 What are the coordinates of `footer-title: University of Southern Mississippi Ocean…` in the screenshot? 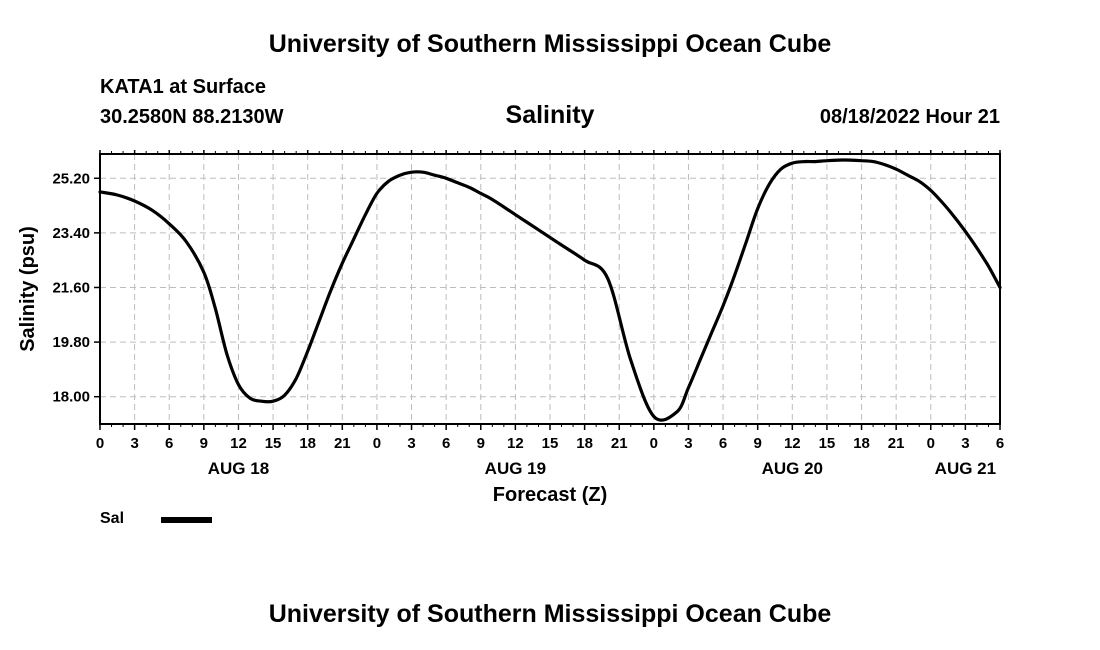 It's located at (550, 614).